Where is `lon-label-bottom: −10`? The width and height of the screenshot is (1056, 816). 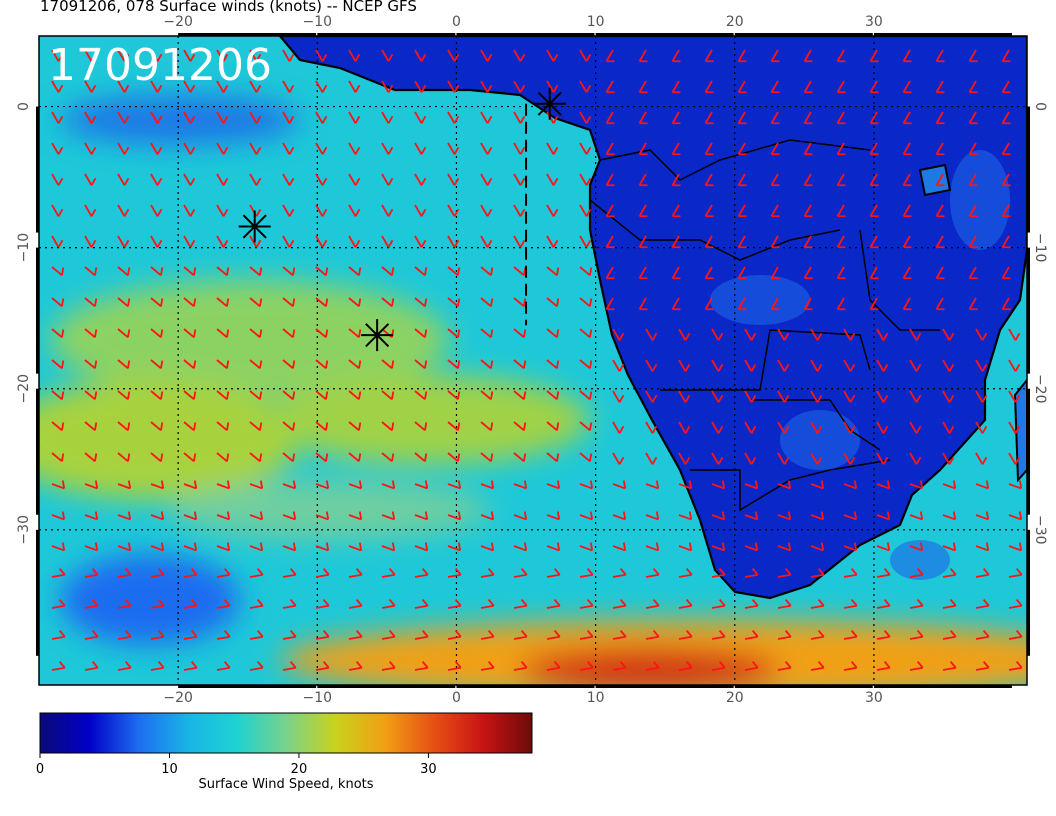 lon-label-bottom: −10 is located at coordinates (318, 698).